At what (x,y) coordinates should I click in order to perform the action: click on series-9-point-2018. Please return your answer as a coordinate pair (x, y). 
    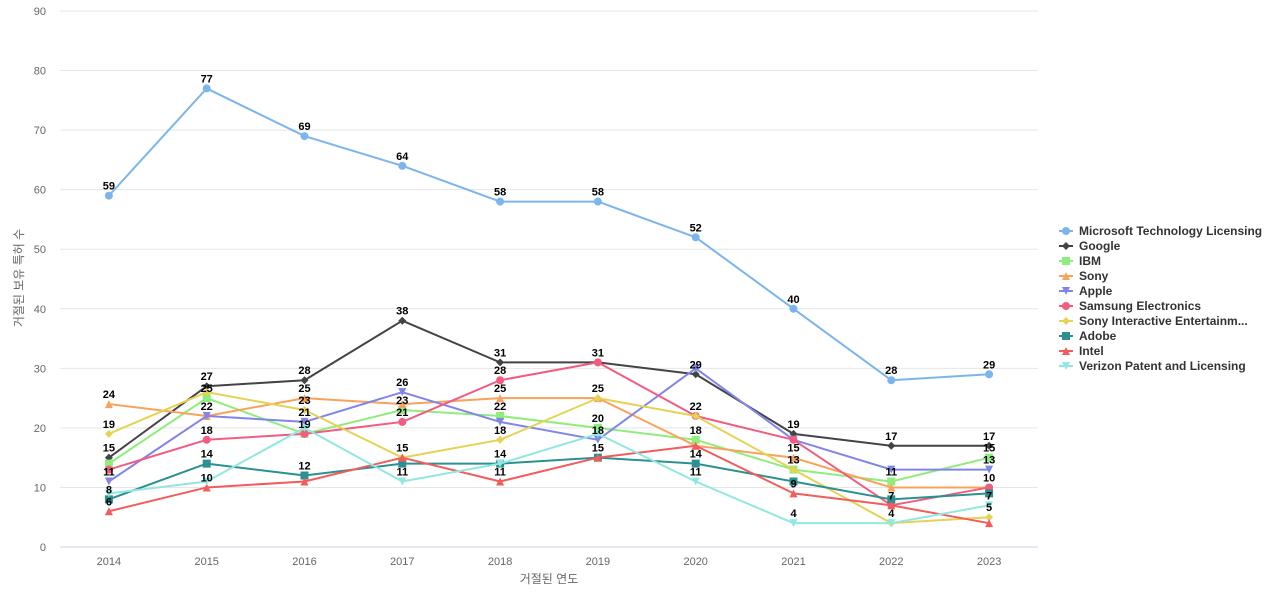
    Looking at the image, I should click on (500, 463).